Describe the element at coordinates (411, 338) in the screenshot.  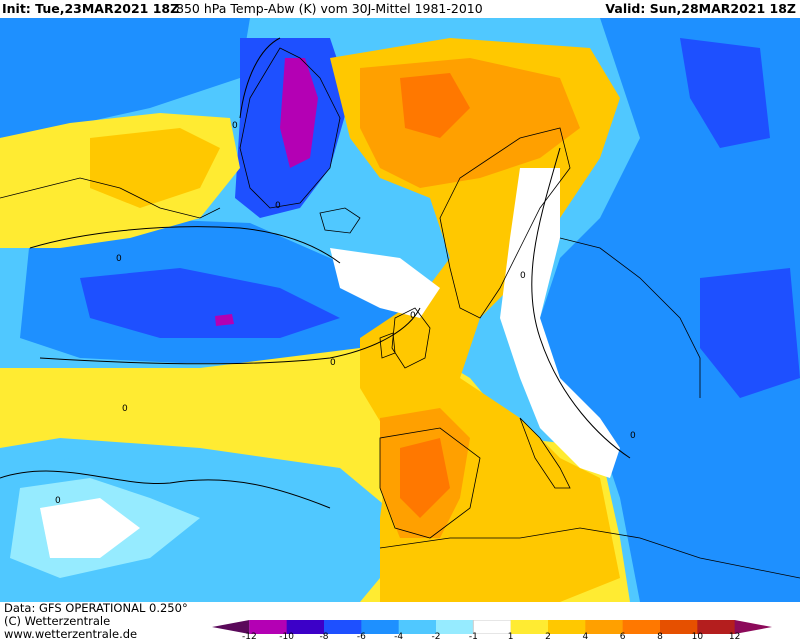
I see `coastline-british-isles` at that location.